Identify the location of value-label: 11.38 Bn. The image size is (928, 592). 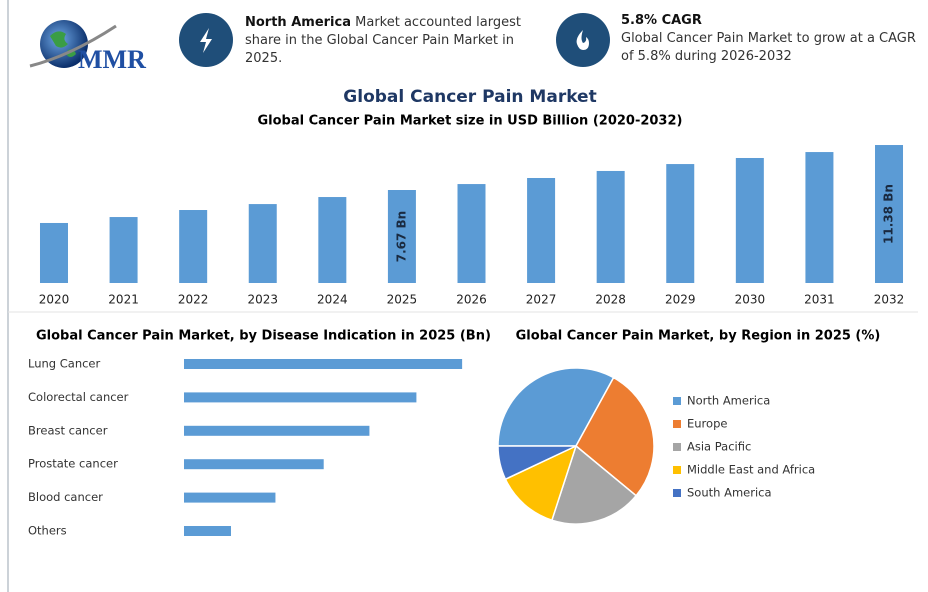
(889, 214).